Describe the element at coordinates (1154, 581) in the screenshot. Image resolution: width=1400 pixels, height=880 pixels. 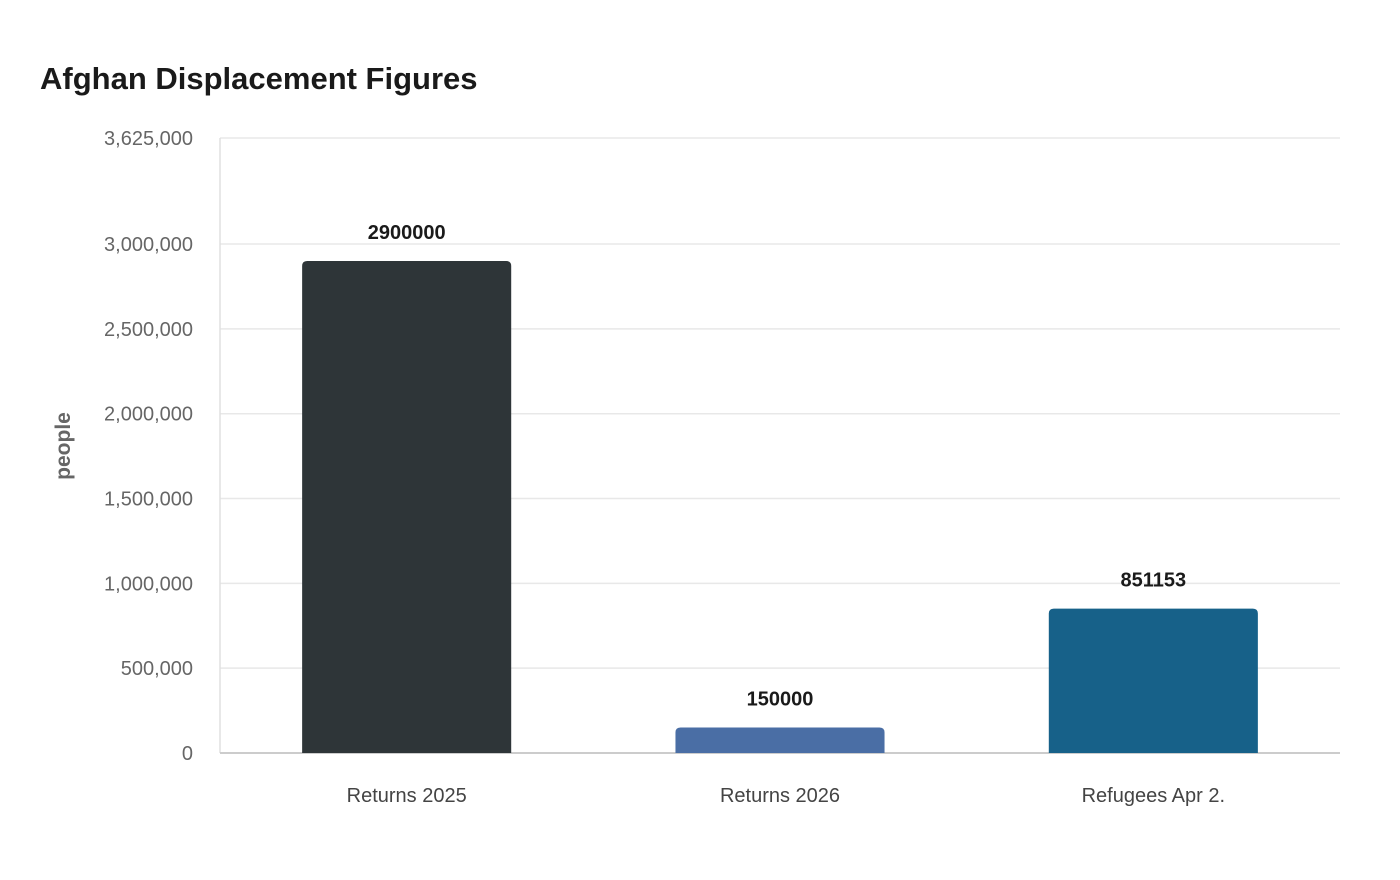
I see `bar-value-label: 851153` at that location.